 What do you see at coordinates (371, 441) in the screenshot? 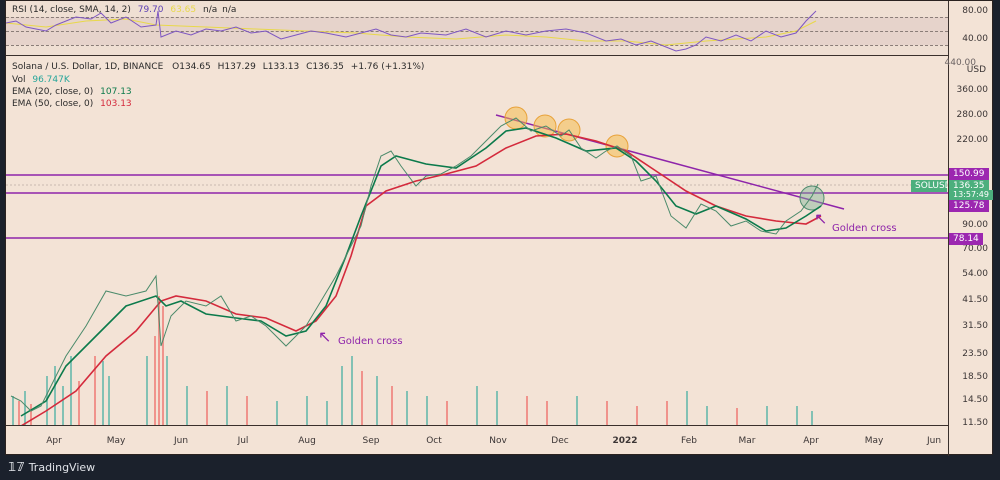
I see `time-axis-label: Sep` at bounding box center [371, 441].